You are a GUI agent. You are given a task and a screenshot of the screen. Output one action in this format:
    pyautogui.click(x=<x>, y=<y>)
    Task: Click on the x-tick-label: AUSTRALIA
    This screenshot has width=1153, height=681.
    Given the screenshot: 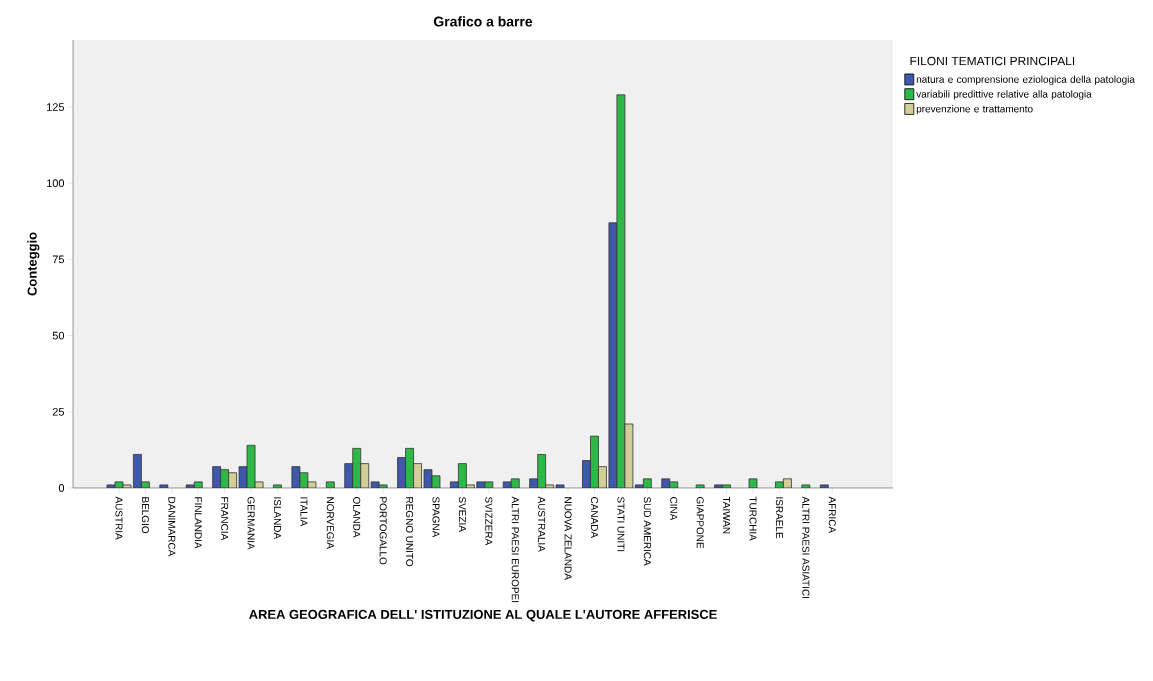 What is the action you would take?
    pyautogui.click(x=542, y=524)
    